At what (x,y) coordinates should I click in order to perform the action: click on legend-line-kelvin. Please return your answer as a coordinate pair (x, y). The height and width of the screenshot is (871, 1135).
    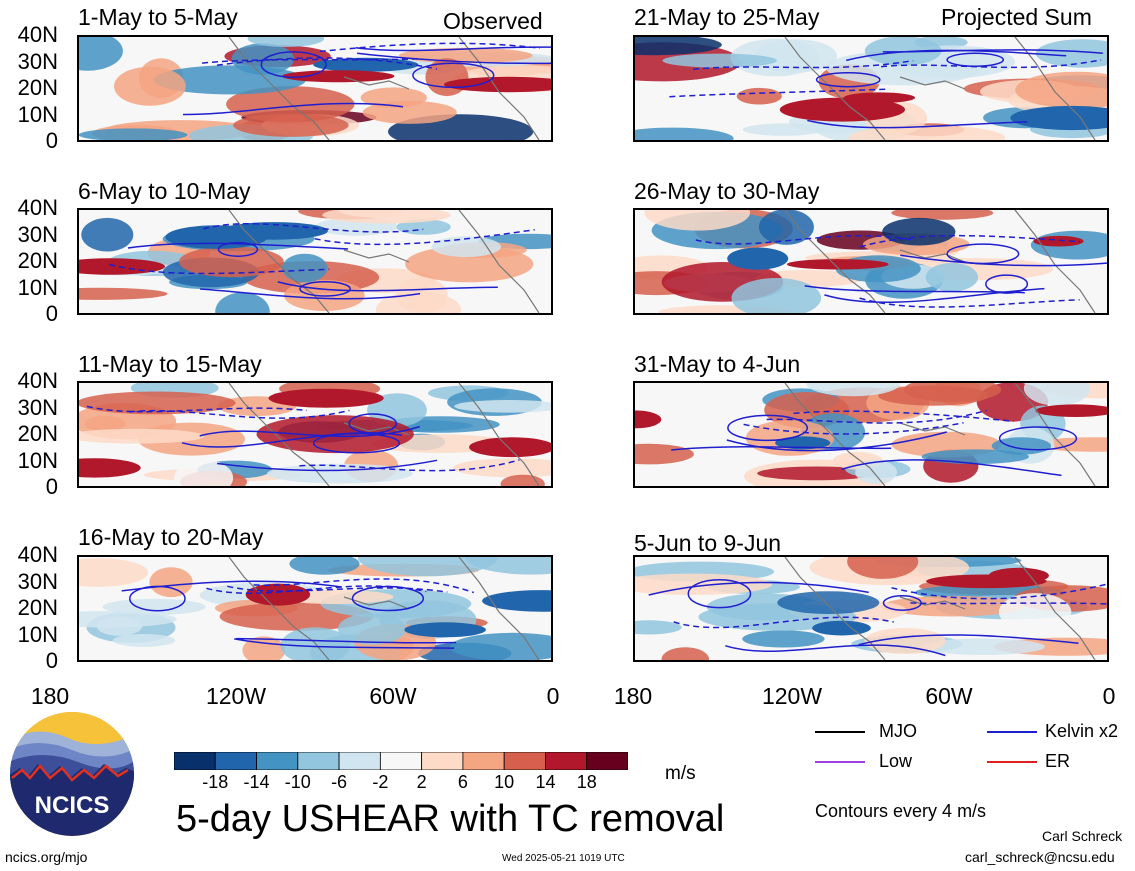
    Looking at the image, I should click on (1012, 732).